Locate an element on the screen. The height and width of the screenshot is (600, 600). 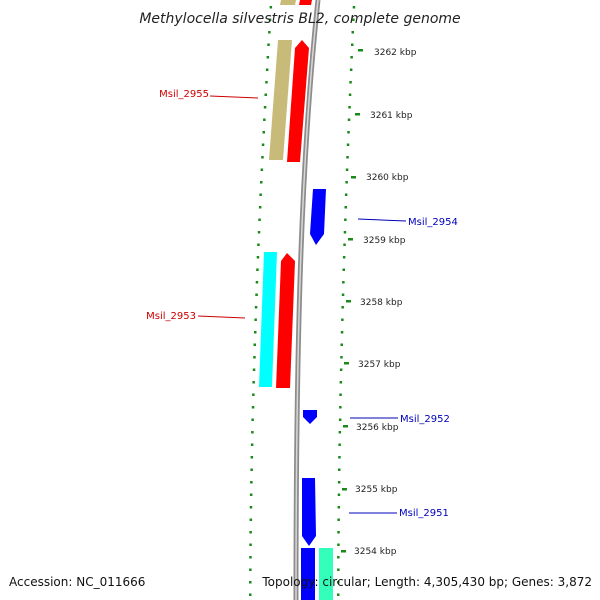
outer-dotted-ring-left is located at coordinates (261, 301).